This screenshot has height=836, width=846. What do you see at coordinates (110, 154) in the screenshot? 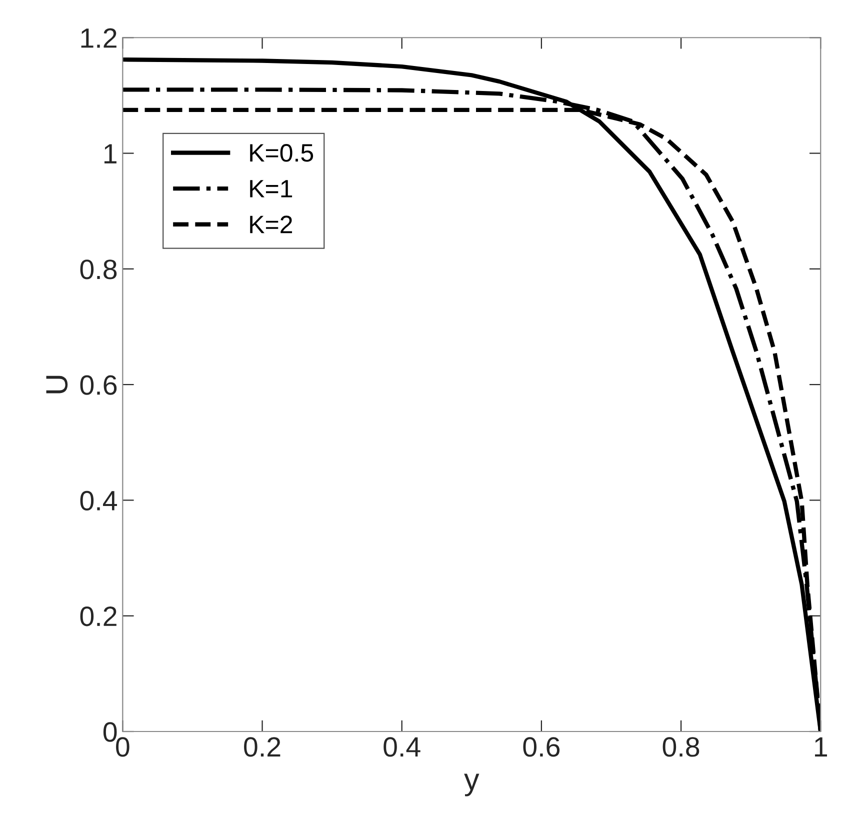
I see `y-tick-label: 1` at bounding box center [110, 154].